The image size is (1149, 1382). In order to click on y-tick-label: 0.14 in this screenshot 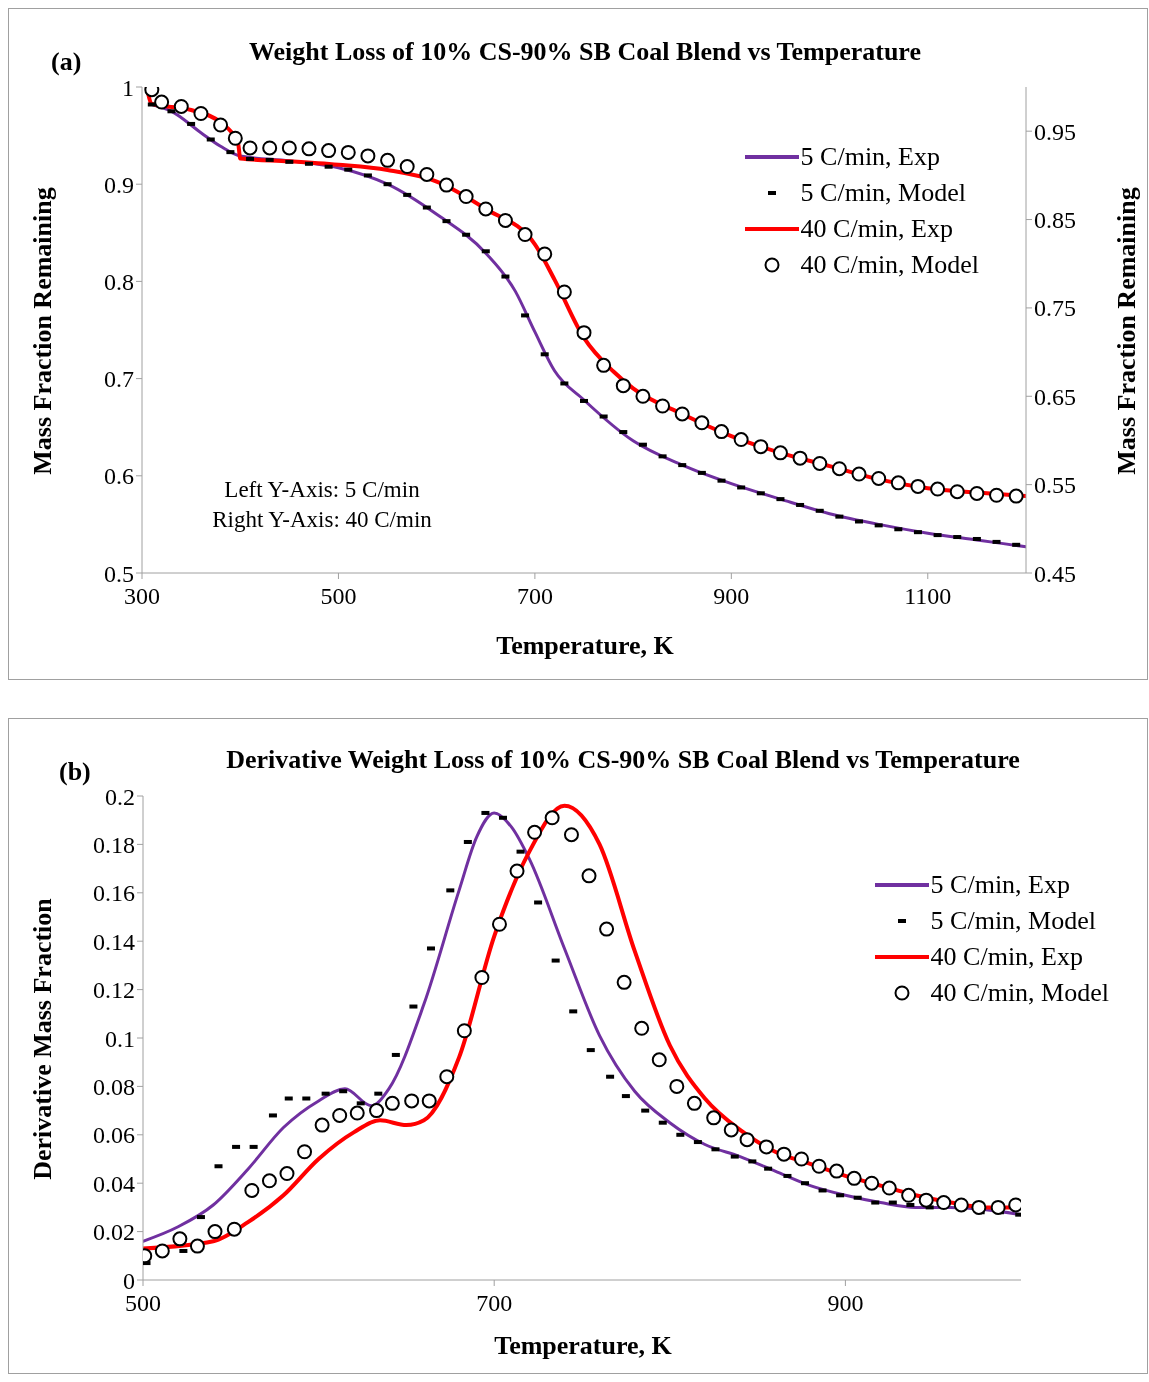, I will do `click(114, 941)`.